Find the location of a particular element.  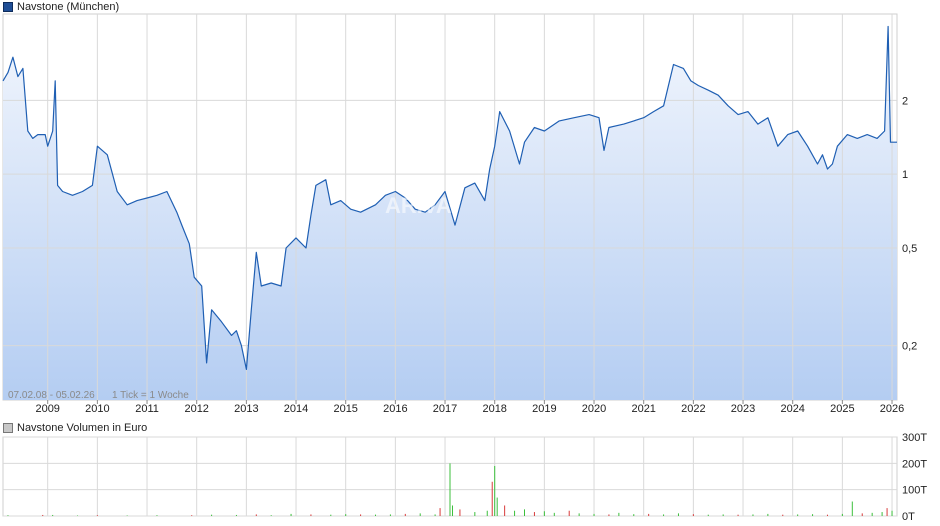

tick-interval-note: 1 Tick = 1 Woche is located at coordinates (150, 395).